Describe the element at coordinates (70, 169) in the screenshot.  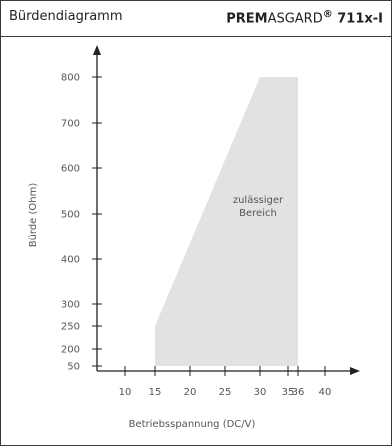
I see `y-tick-label: 600` at that location.